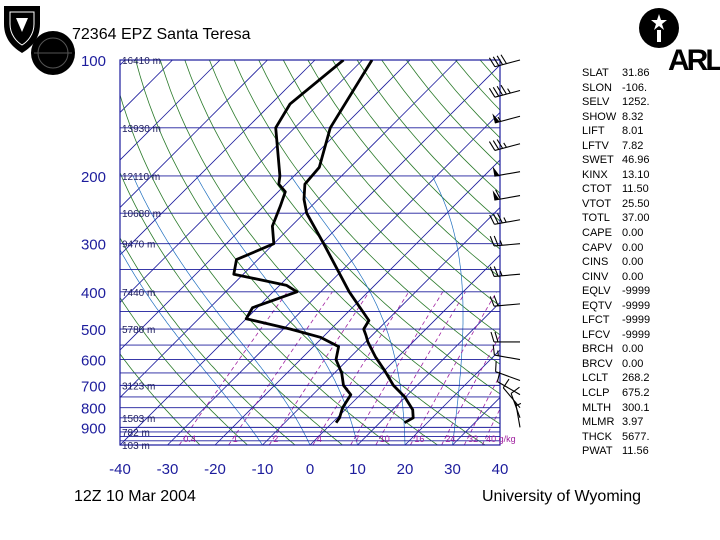 This screenshot has width=720, height=540. What do you see at coordinates (358, 242) in the screenshot?
I see `temperature-profile` at bounding box center [358, 242].